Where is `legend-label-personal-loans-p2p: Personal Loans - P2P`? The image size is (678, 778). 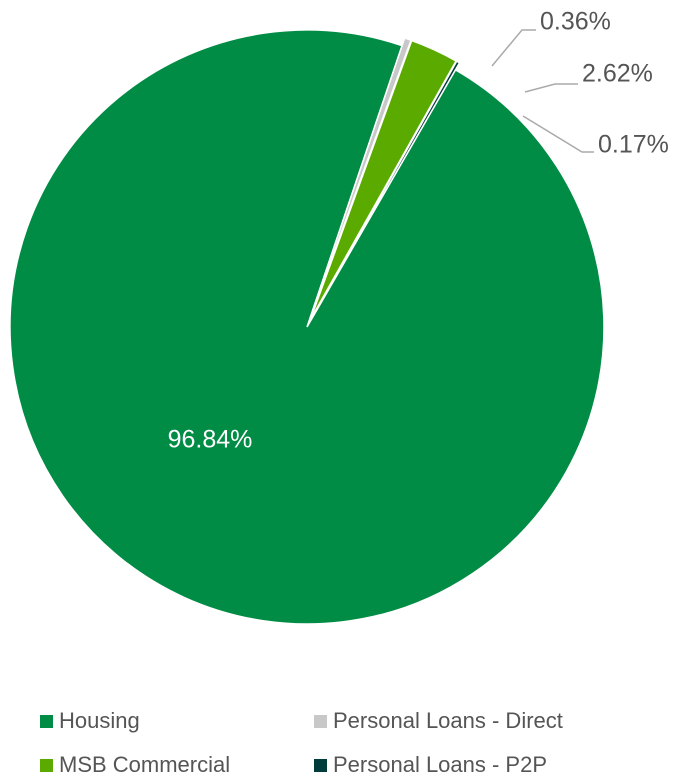 legend-label-personal-loans-p2p: Personal Loans - P2P is located at coordinates (440, 764).